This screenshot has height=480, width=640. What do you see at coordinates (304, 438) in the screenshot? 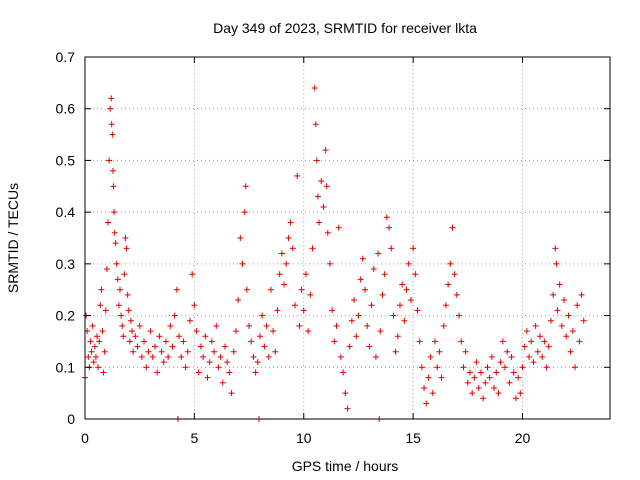
I see `x-tick-label: 10` at bounding box center [304, 438].